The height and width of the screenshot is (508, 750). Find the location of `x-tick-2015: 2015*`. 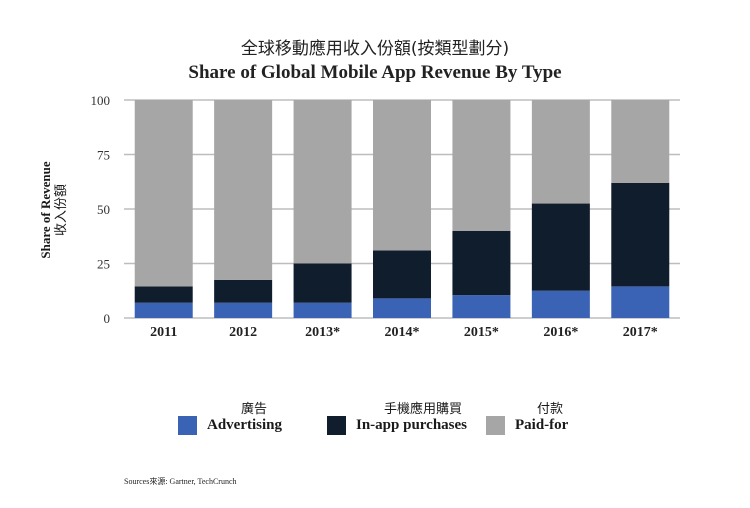

x-tick-2015: 2015* is located at coordinates (481, 332).